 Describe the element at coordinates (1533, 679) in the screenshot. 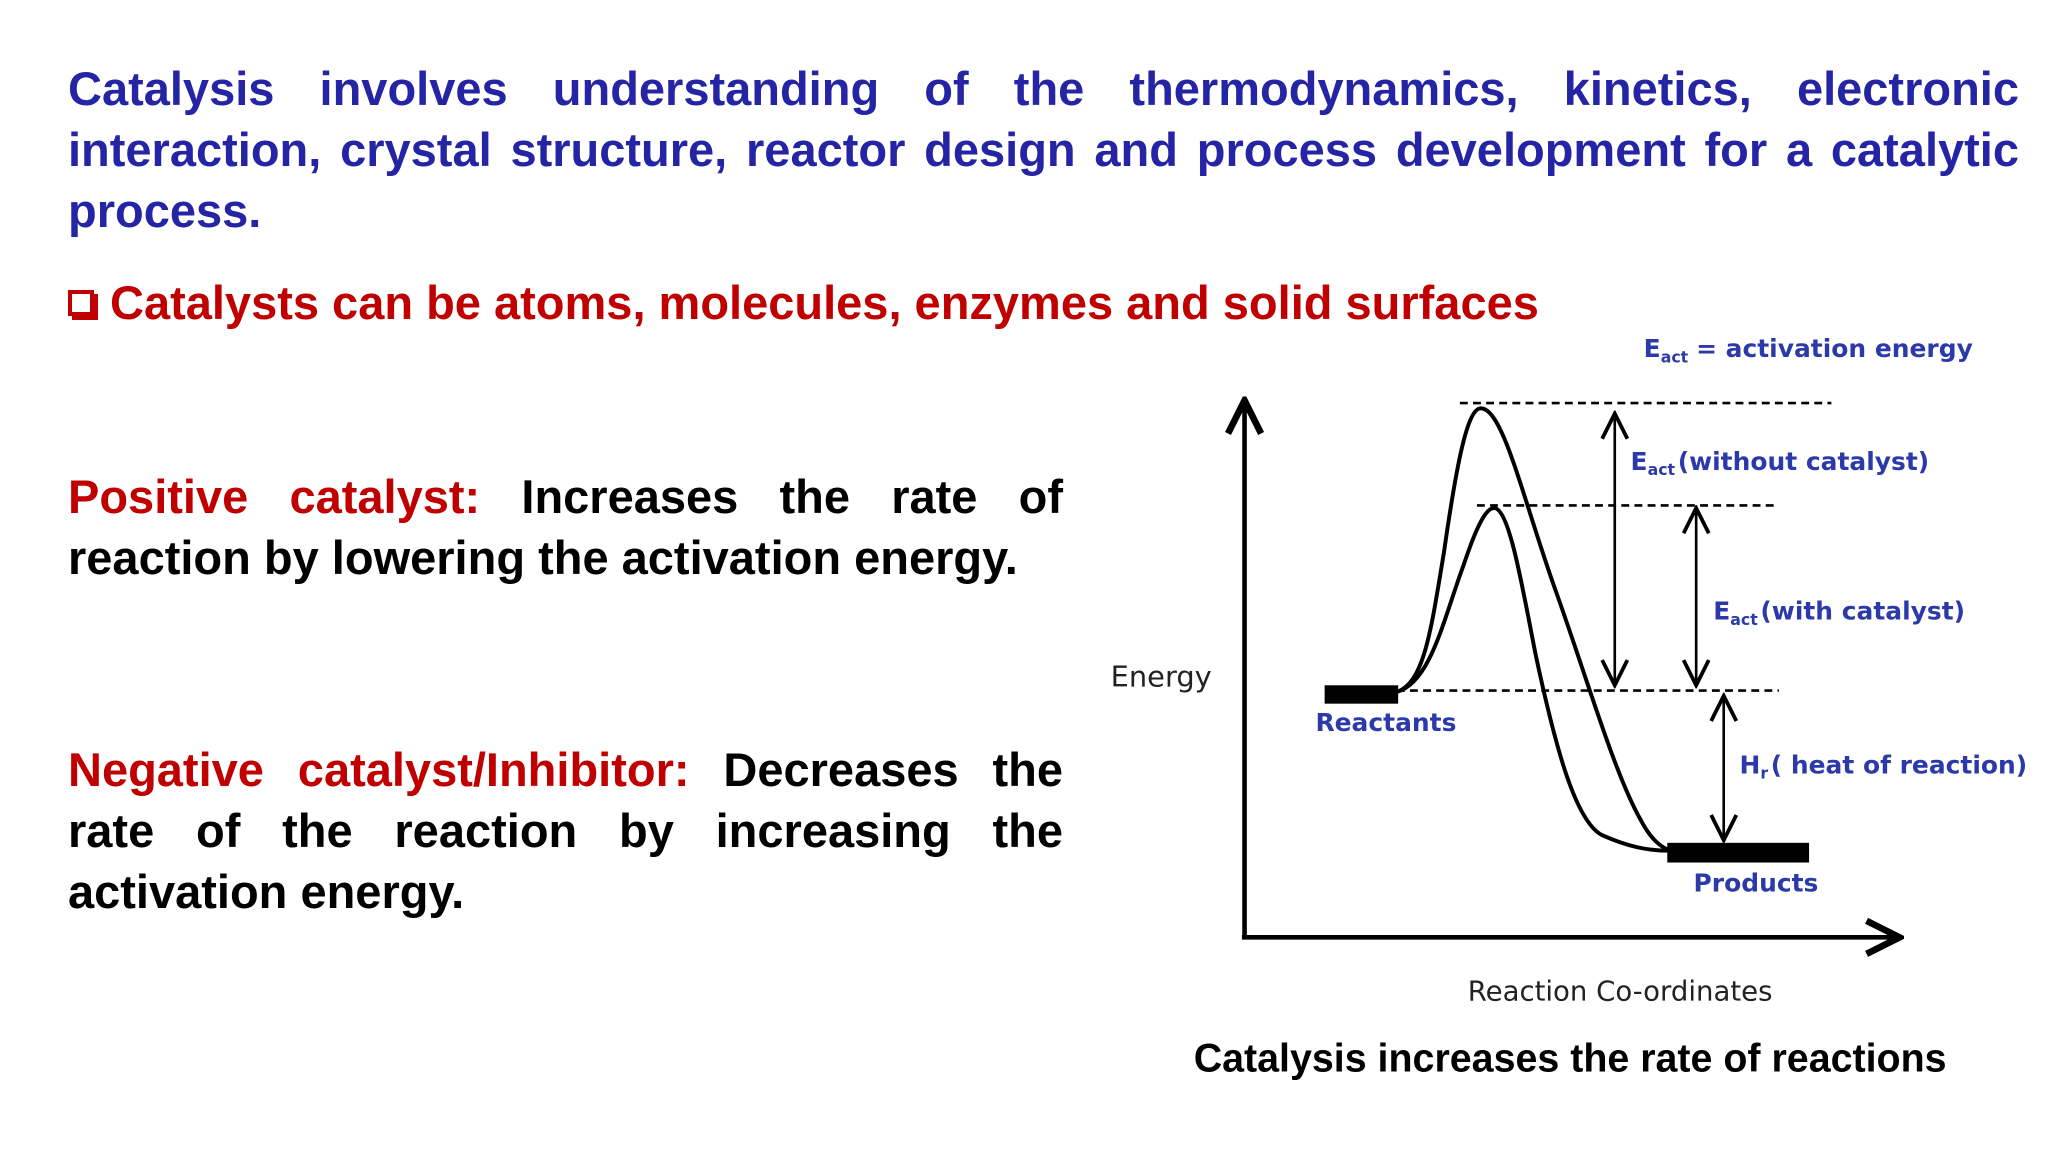

I see `catalyzed-curve` at that location.